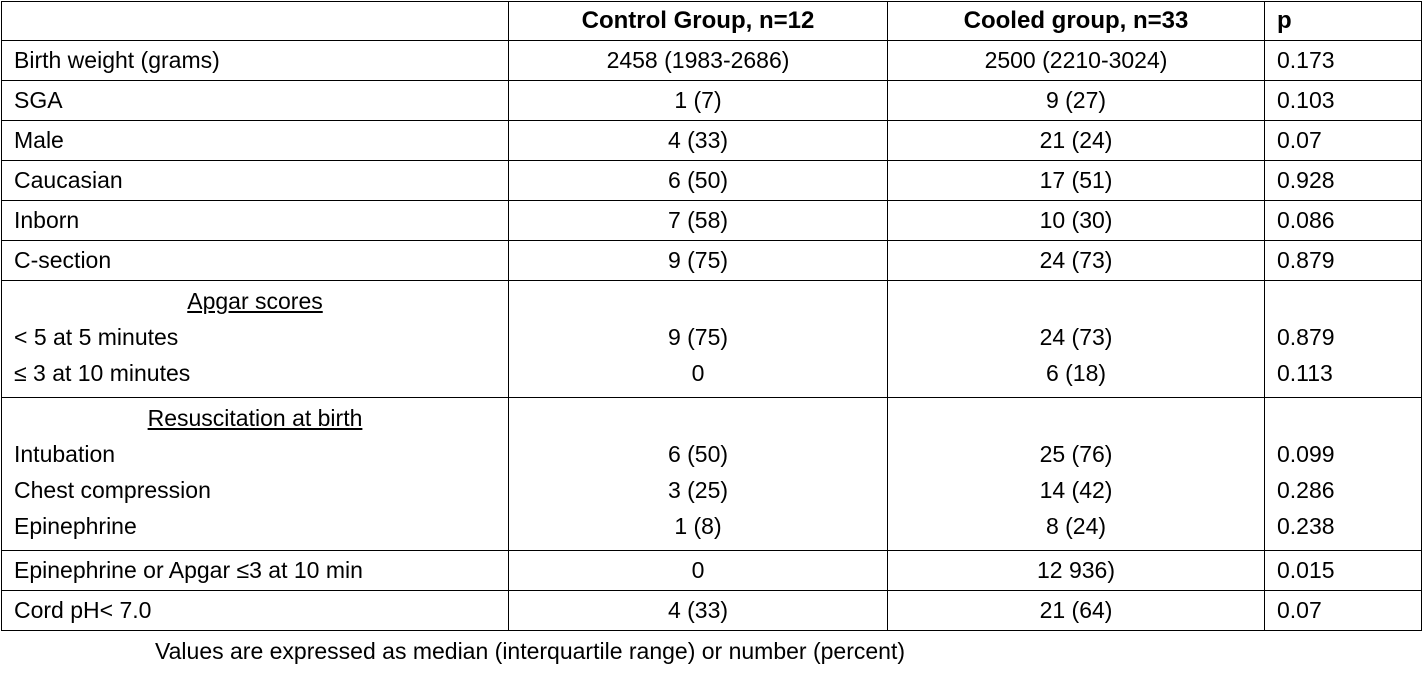 The image size is (1422, 675). What do you see at coordinates (96, 337) in the screenshot?
I see `row-label: < 5 at 5 minutes` at bounding box center [96, 337].